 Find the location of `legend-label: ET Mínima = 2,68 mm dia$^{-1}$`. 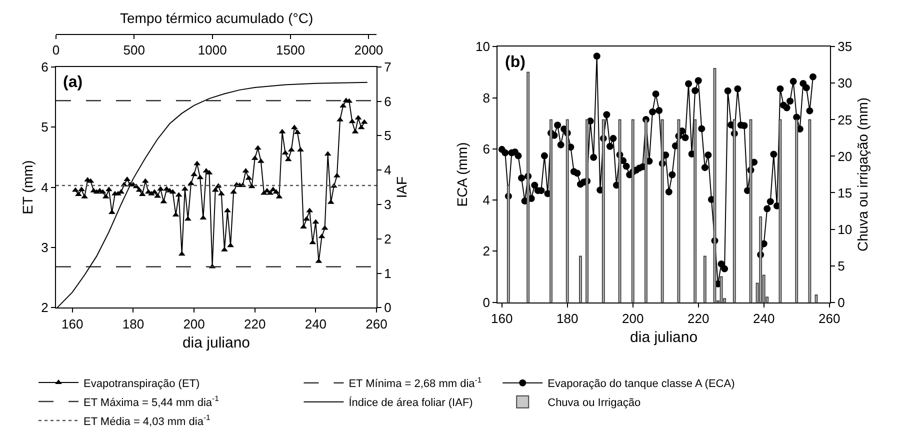

legend-label: ET Mínima = 2,68 mm dia$^{-1}$ is located at coordinates (415, 383).